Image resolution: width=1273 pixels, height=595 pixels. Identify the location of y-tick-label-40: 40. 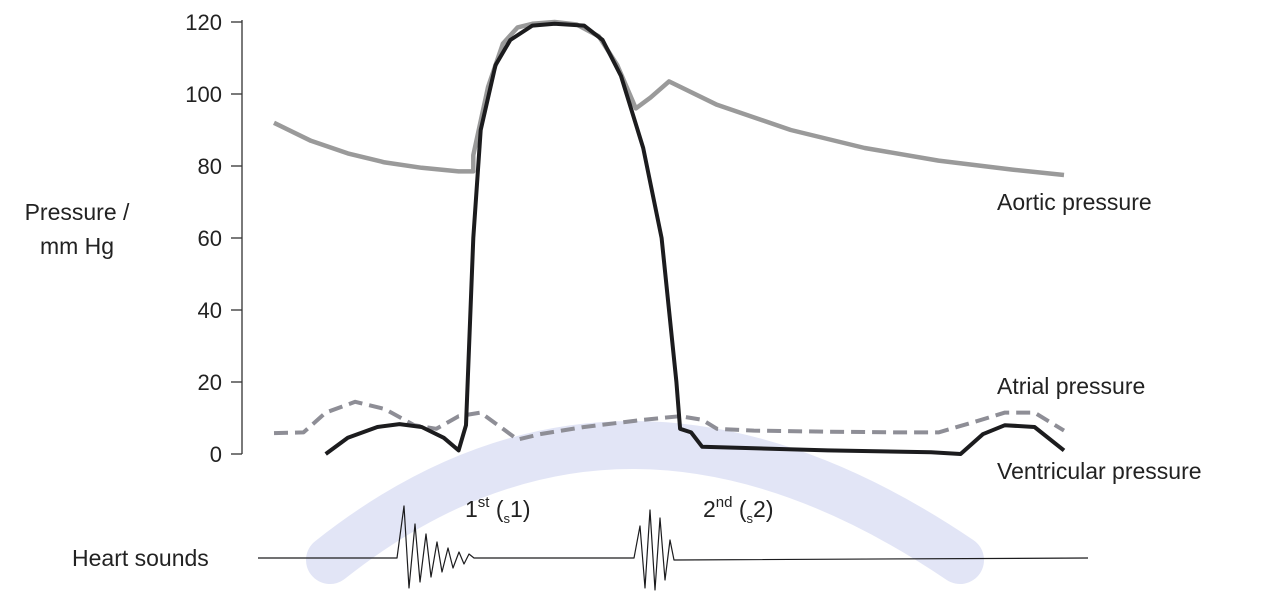
(210, 310).